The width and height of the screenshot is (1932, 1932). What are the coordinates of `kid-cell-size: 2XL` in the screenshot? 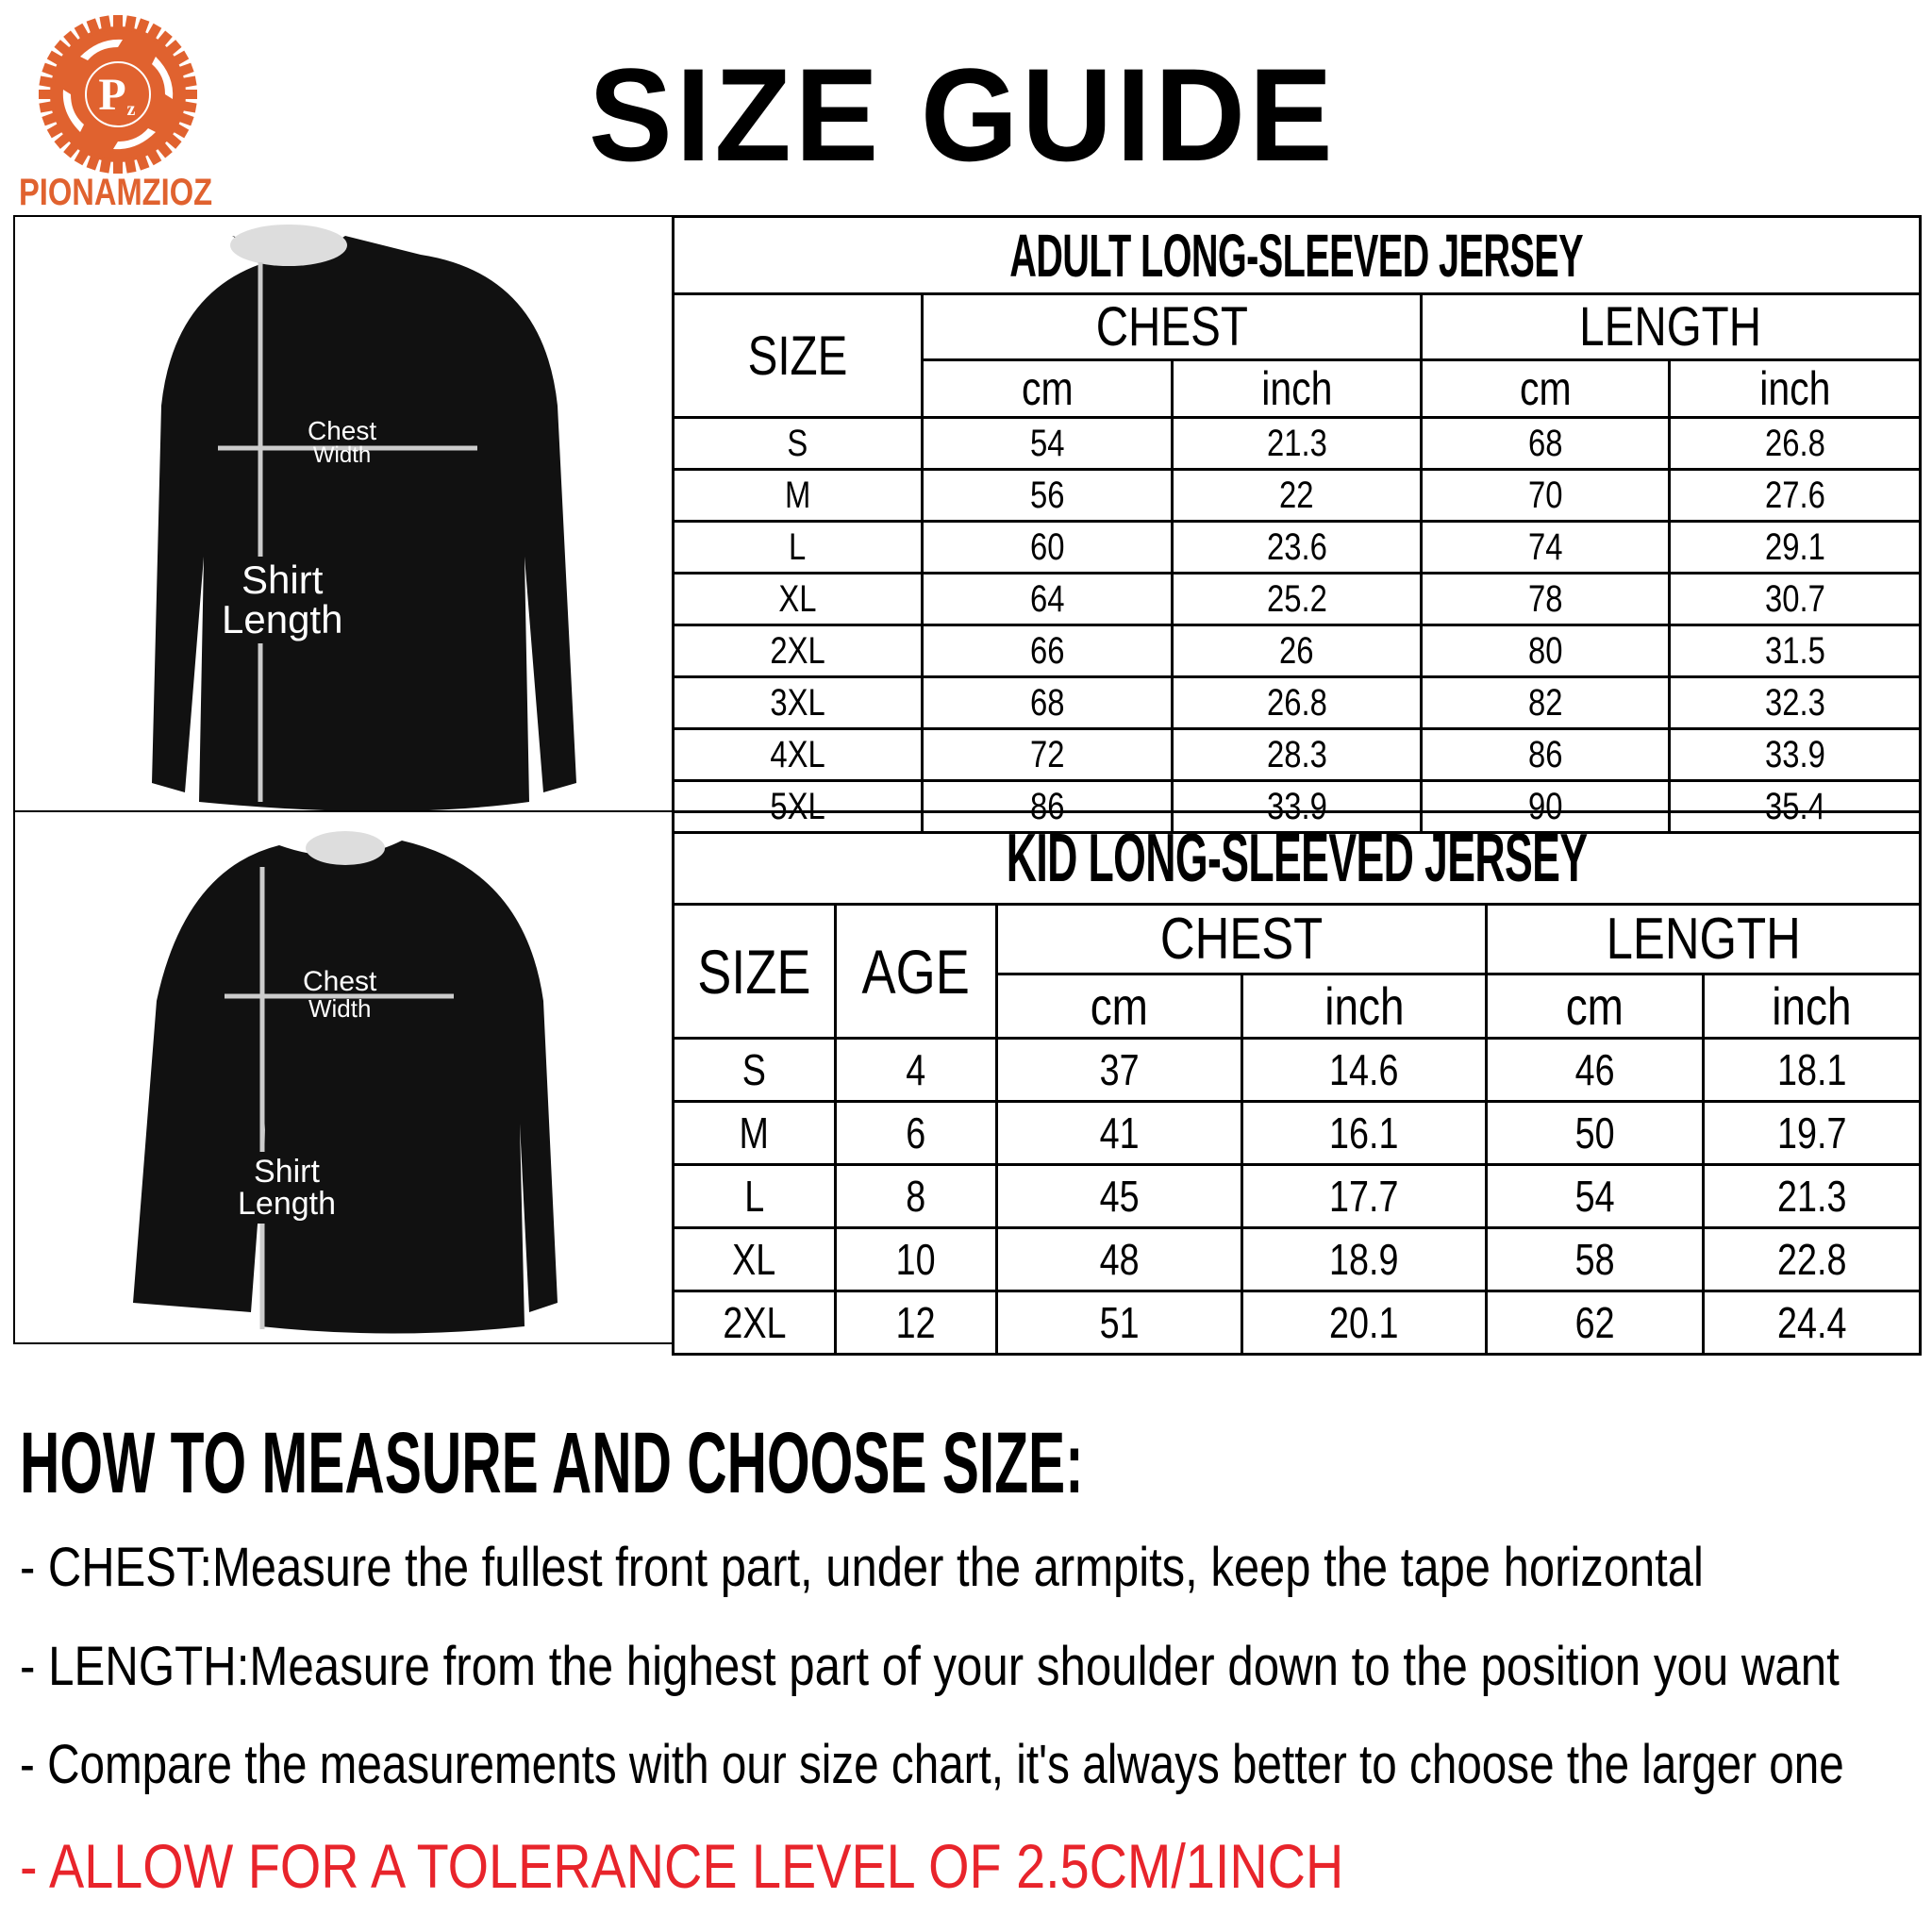 It's located at (754, 1323).